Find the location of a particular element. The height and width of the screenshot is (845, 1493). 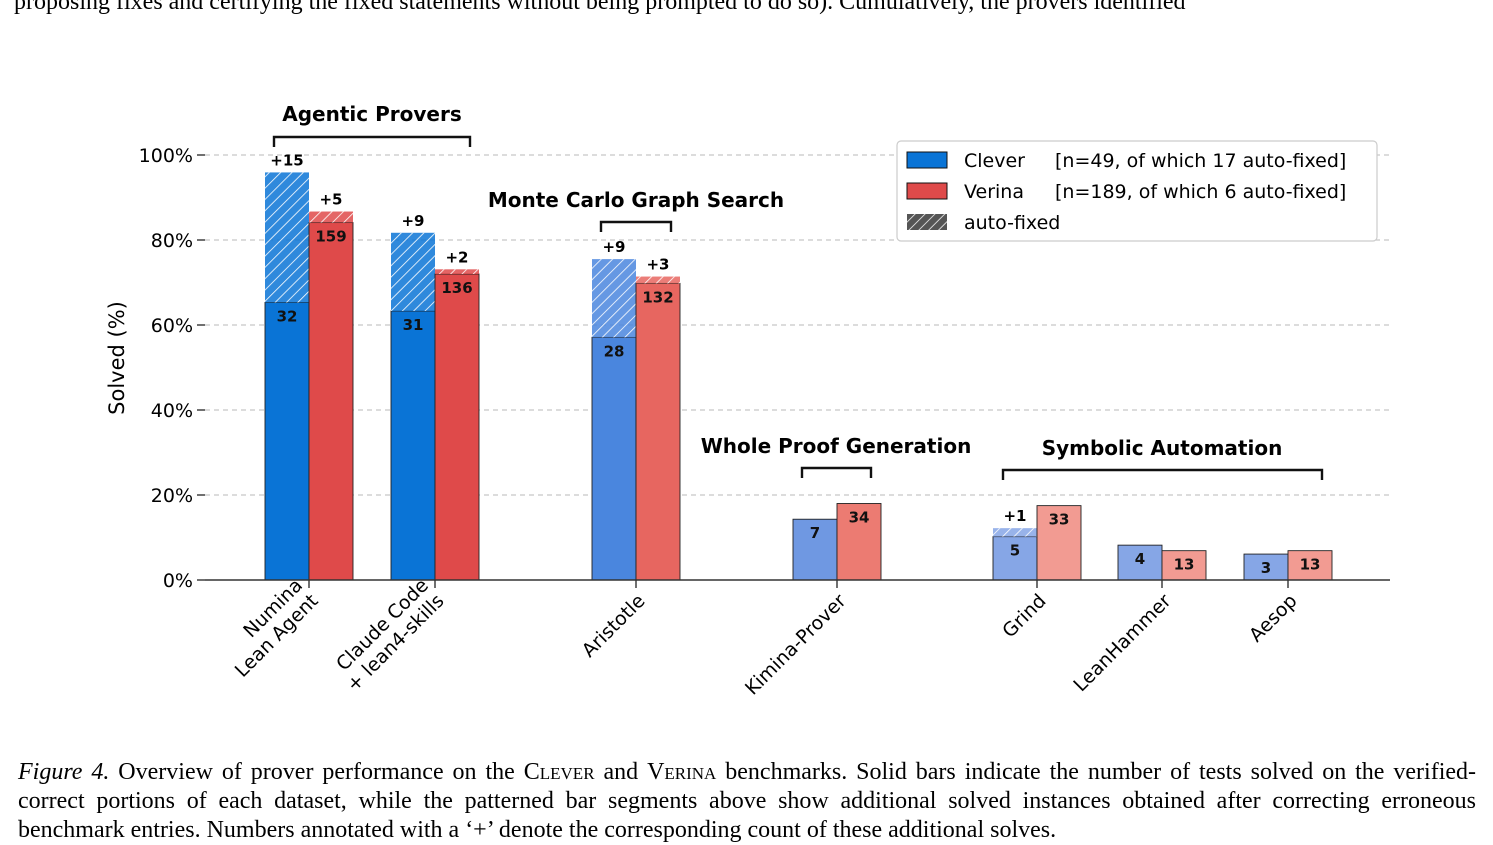

x-tick-label: LeanHammer is located at coordinates (1122, 643).